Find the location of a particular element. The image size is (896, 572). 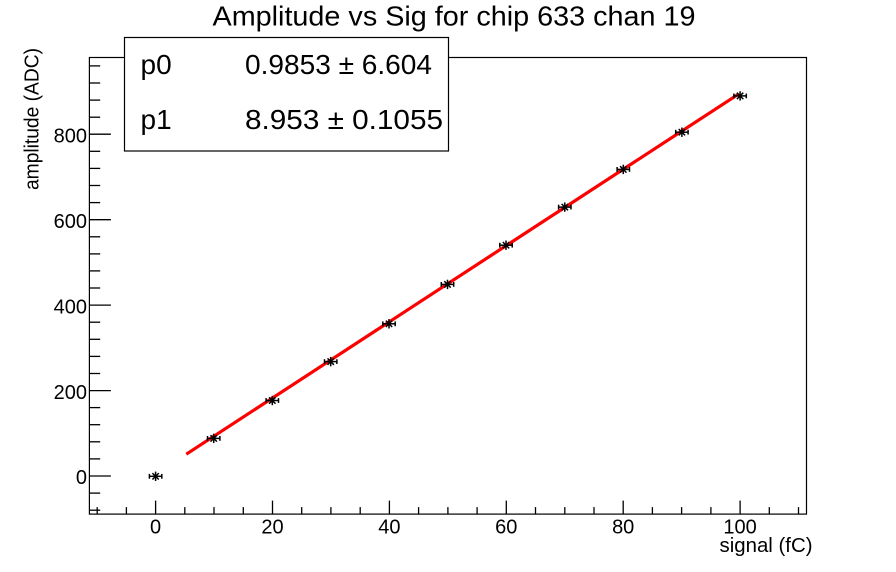

svg-text:Amplitude vs Sig for chip 633: Amplitude vs Sig for chip 633 chan 19 is located at coordinates (454, 16).